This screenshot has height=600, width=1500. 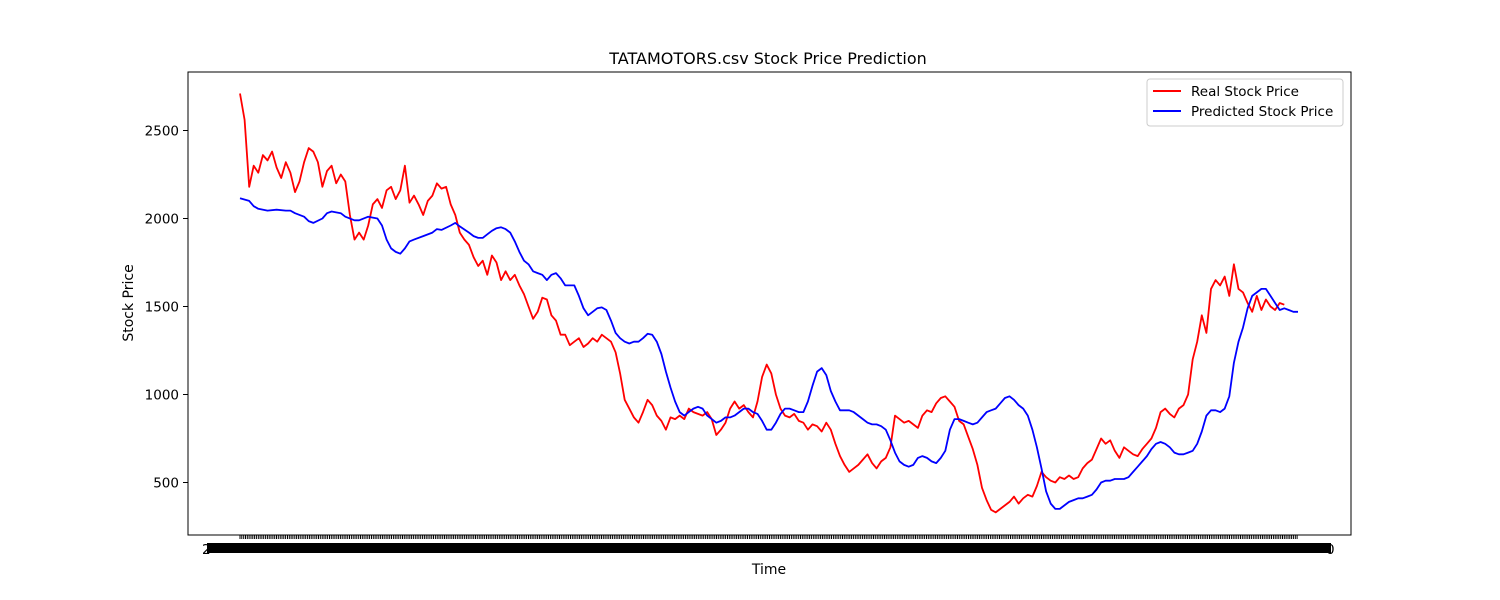 What do you see at coordinates (162, 308) in the screenshot?
I see `y-tick-label: 1500` at bounding box center [162, 308].